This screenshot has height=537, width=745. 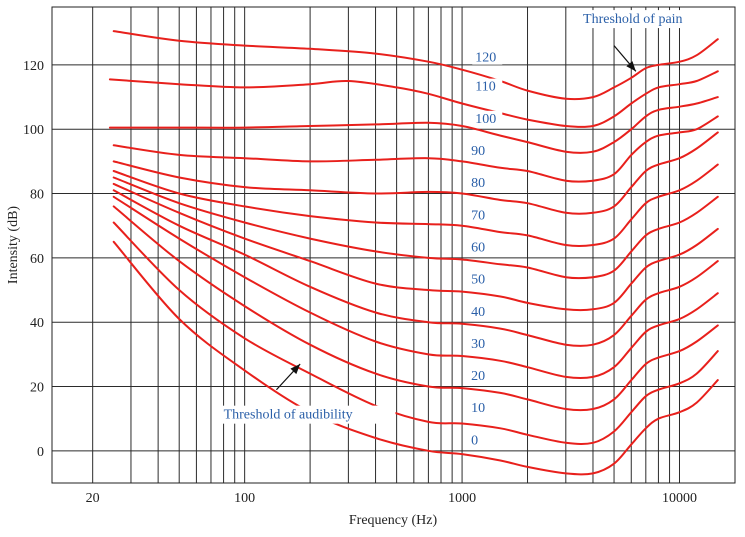 I want to click on y-tick-labels: 0 20 40 60 80 100 120, so click(x=33, y=259).